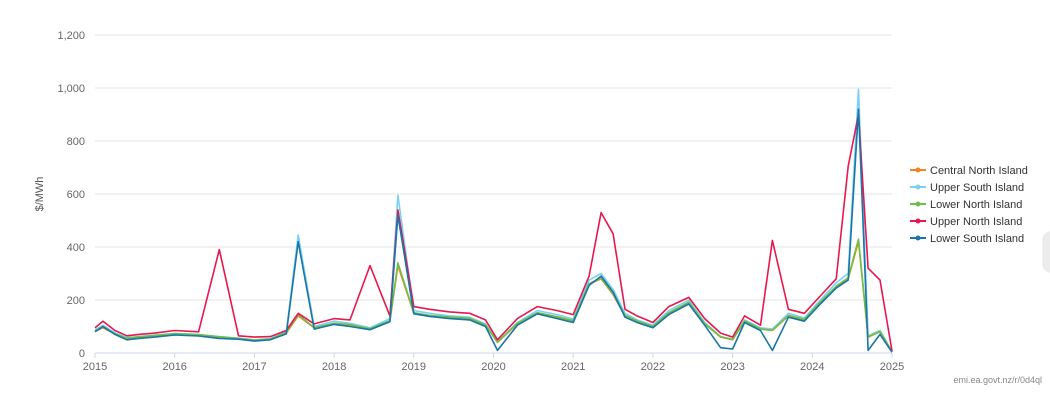 The image size is (1050, 417). What do you see at coordinates (95, 367) in the screenshot?
I see `x-tick-label: 2015` at bounding box center [95, 367].